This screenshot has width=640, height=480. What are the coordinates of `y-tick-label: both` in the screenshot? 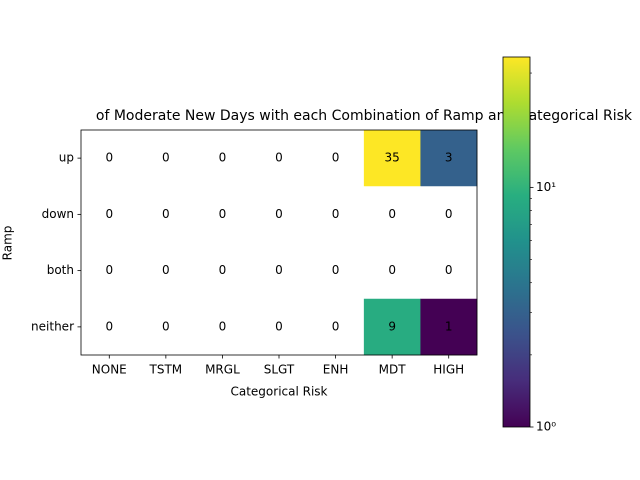 It's located at (60, 270).